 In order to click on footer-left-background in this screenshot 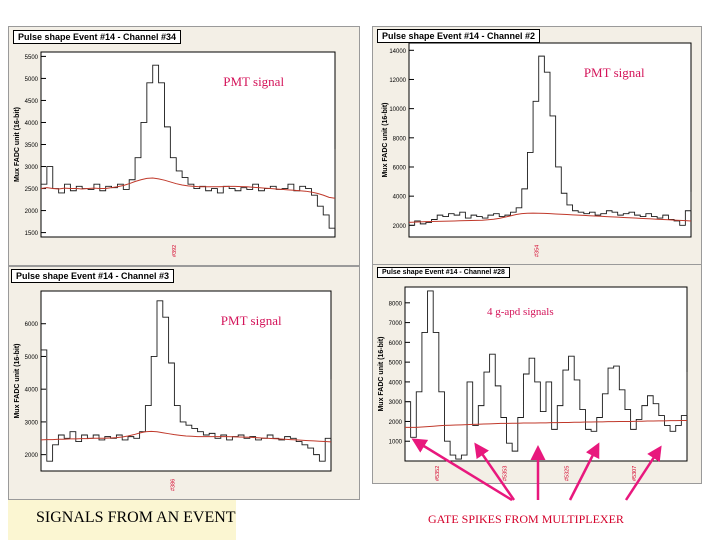, I will do `click(122, 520)`.